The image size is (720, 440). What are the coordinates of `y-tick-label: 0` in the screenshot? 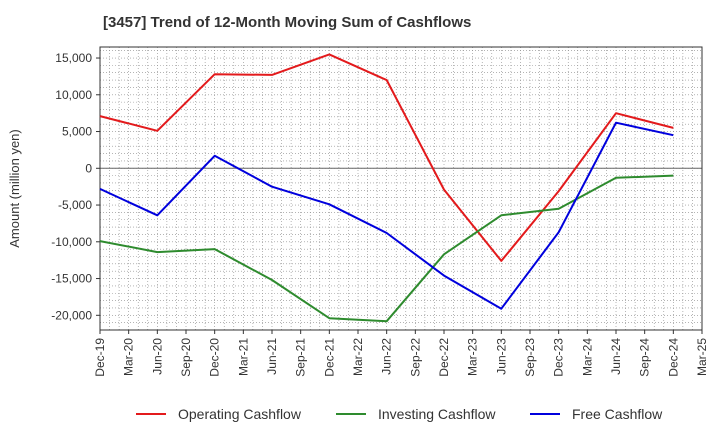 It's located at (88, 168).